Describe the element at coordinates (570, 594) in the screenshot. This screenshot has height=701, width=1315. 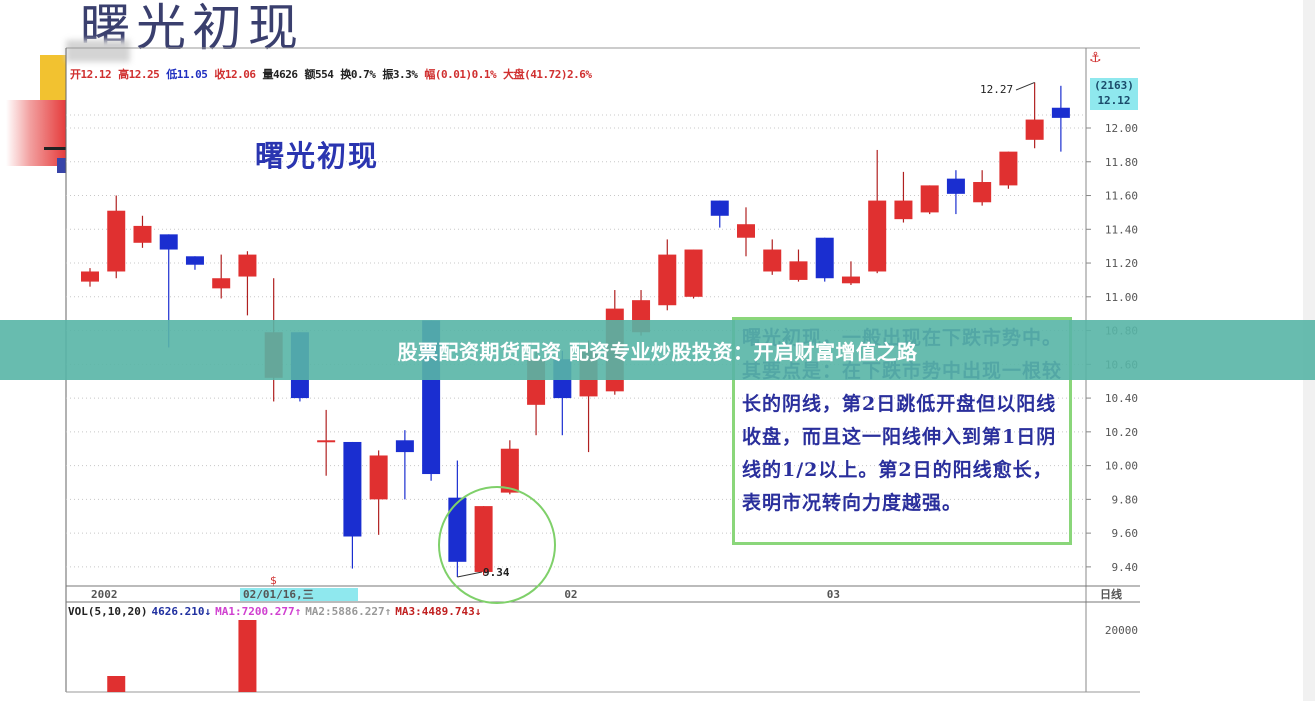
I see `x-tick-label: 02` at that location.